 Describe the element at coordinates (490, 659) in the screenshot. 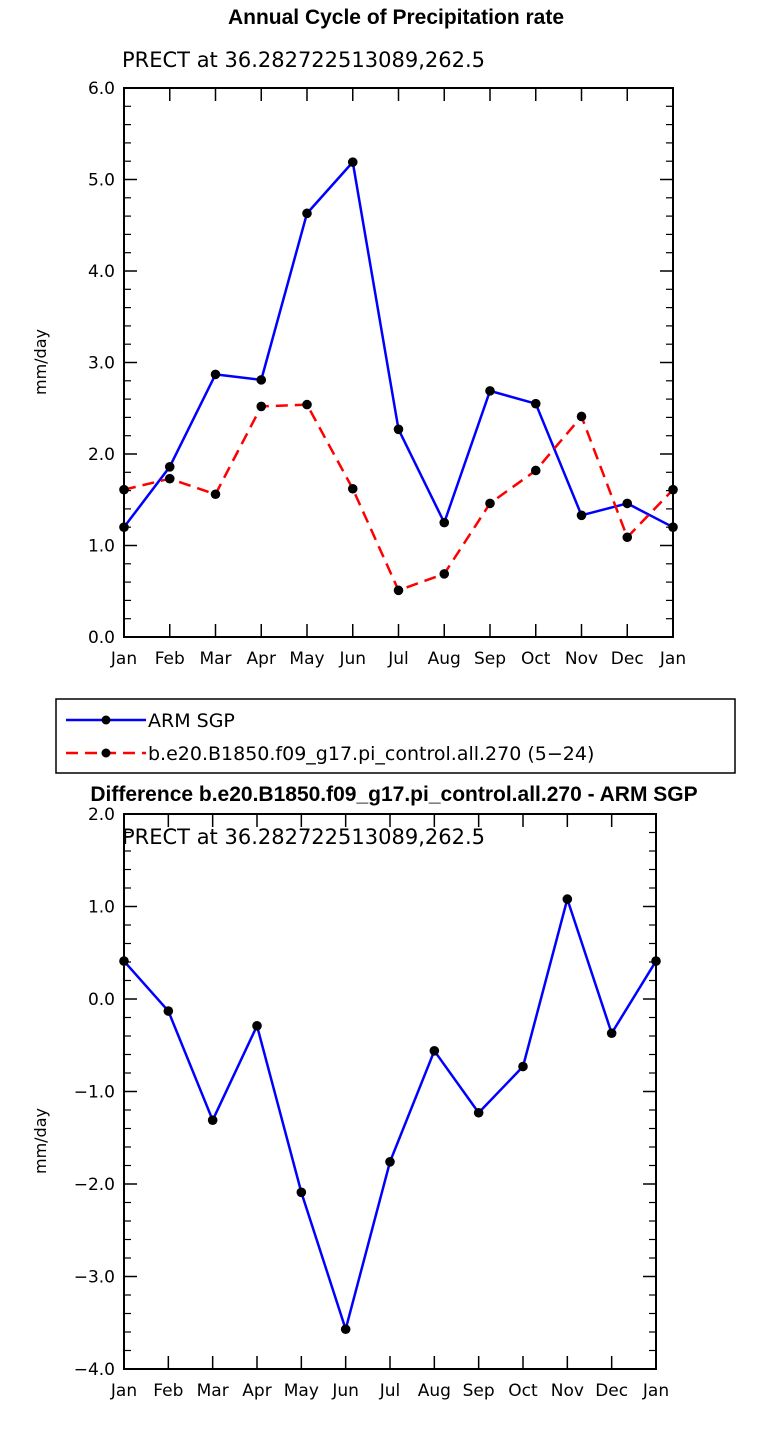

I see `chart-1-xtick-label: Sep` at that location.